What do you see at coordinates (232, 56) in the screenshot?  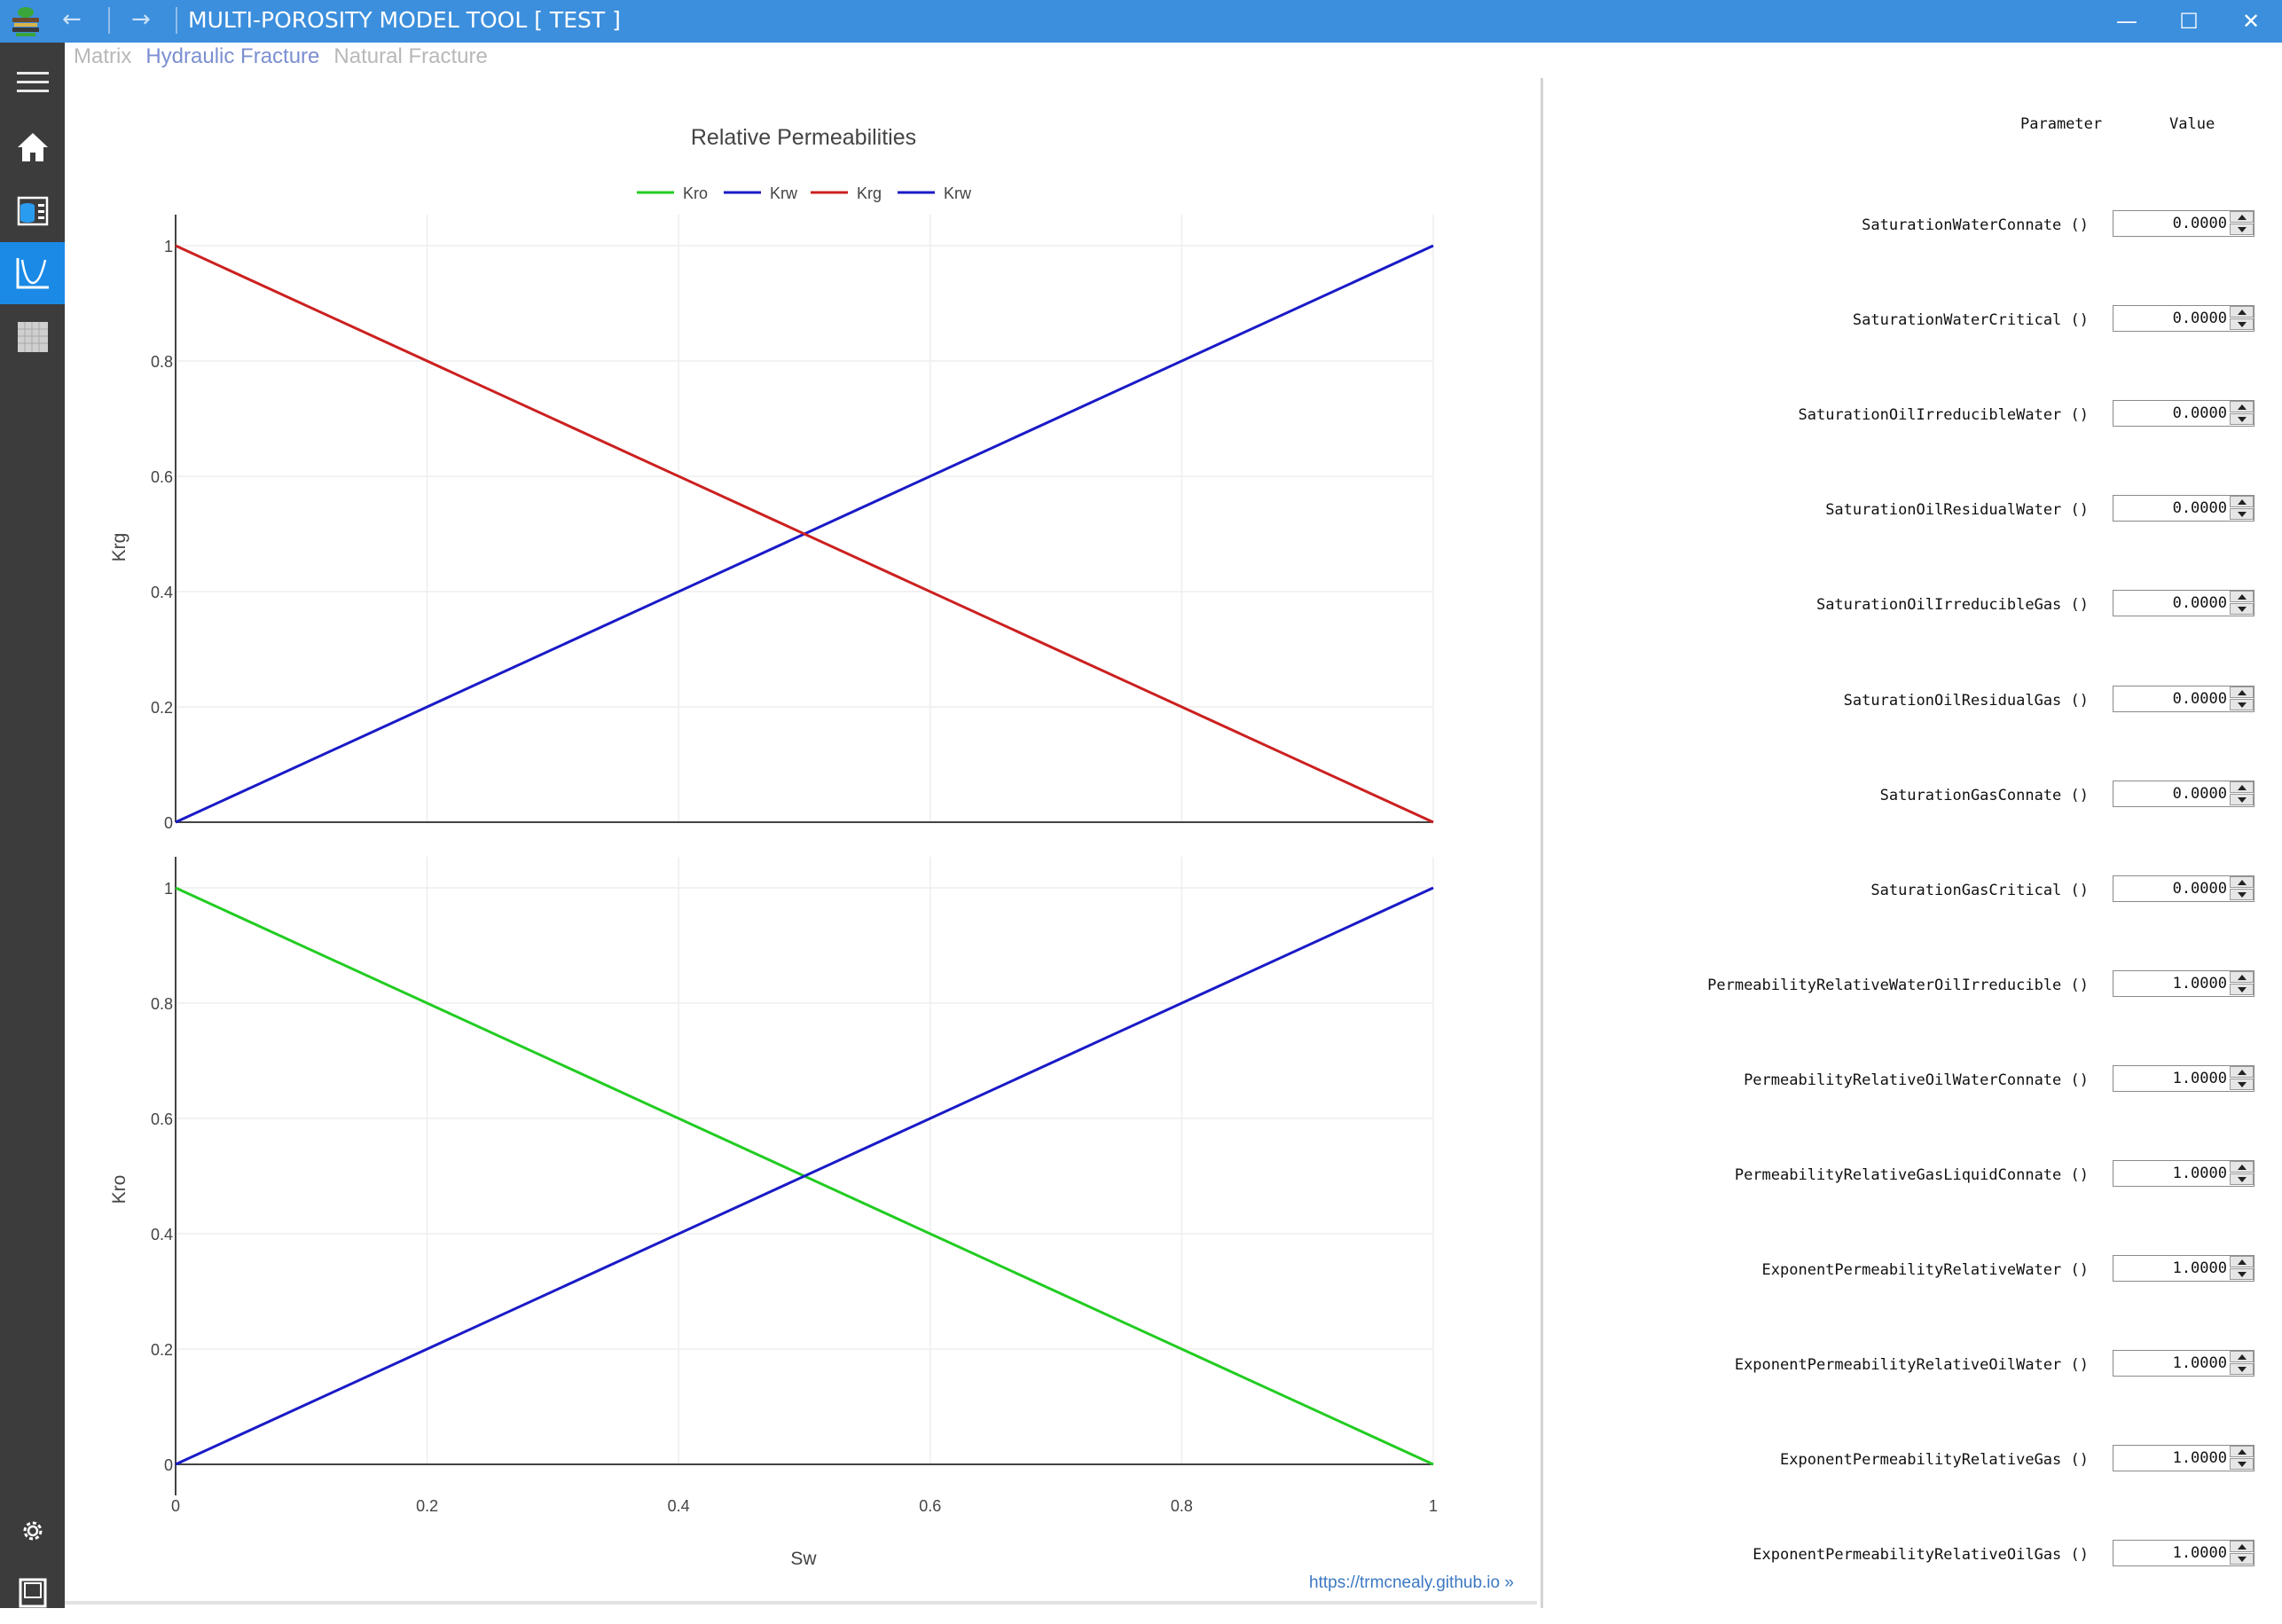 I see `tab-hydraulic-fracture: Hydraulic Fracture` at bounding box center [232, 56].